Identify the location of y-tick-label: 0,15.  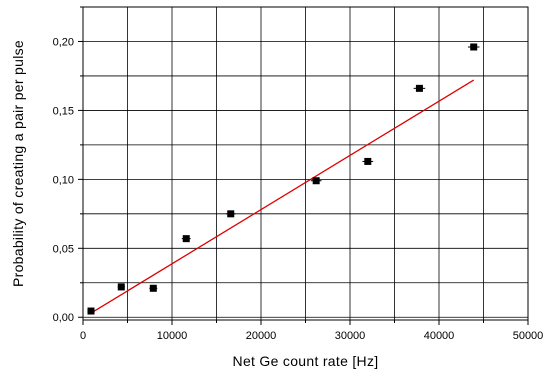
(63, 111).